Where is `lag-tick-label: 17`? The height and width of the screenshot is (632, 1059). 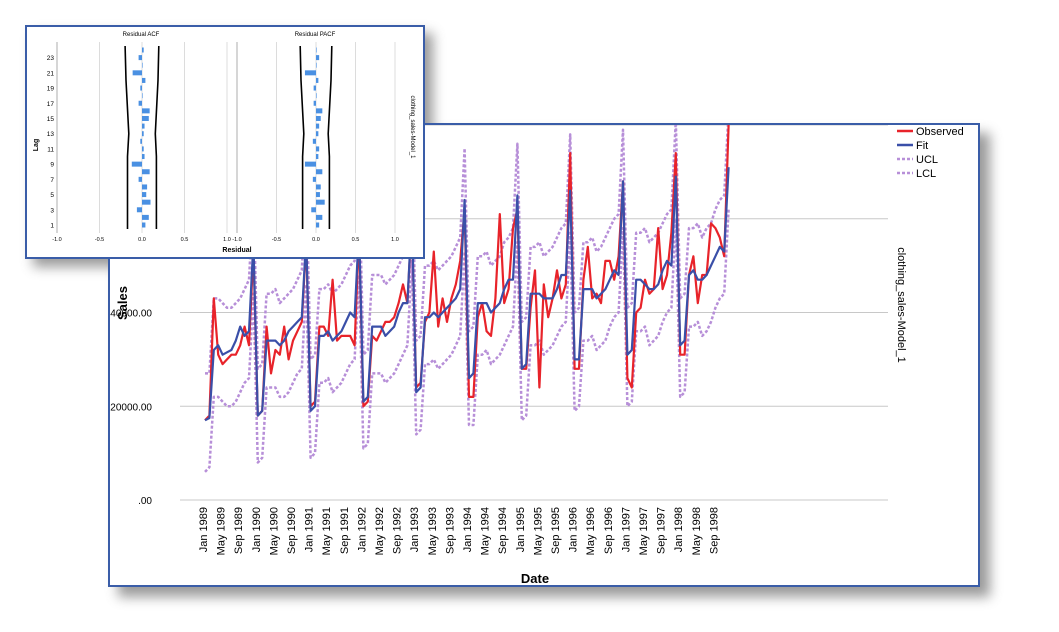 lag-tick-label: 17 is located at coordinates (51, 104).